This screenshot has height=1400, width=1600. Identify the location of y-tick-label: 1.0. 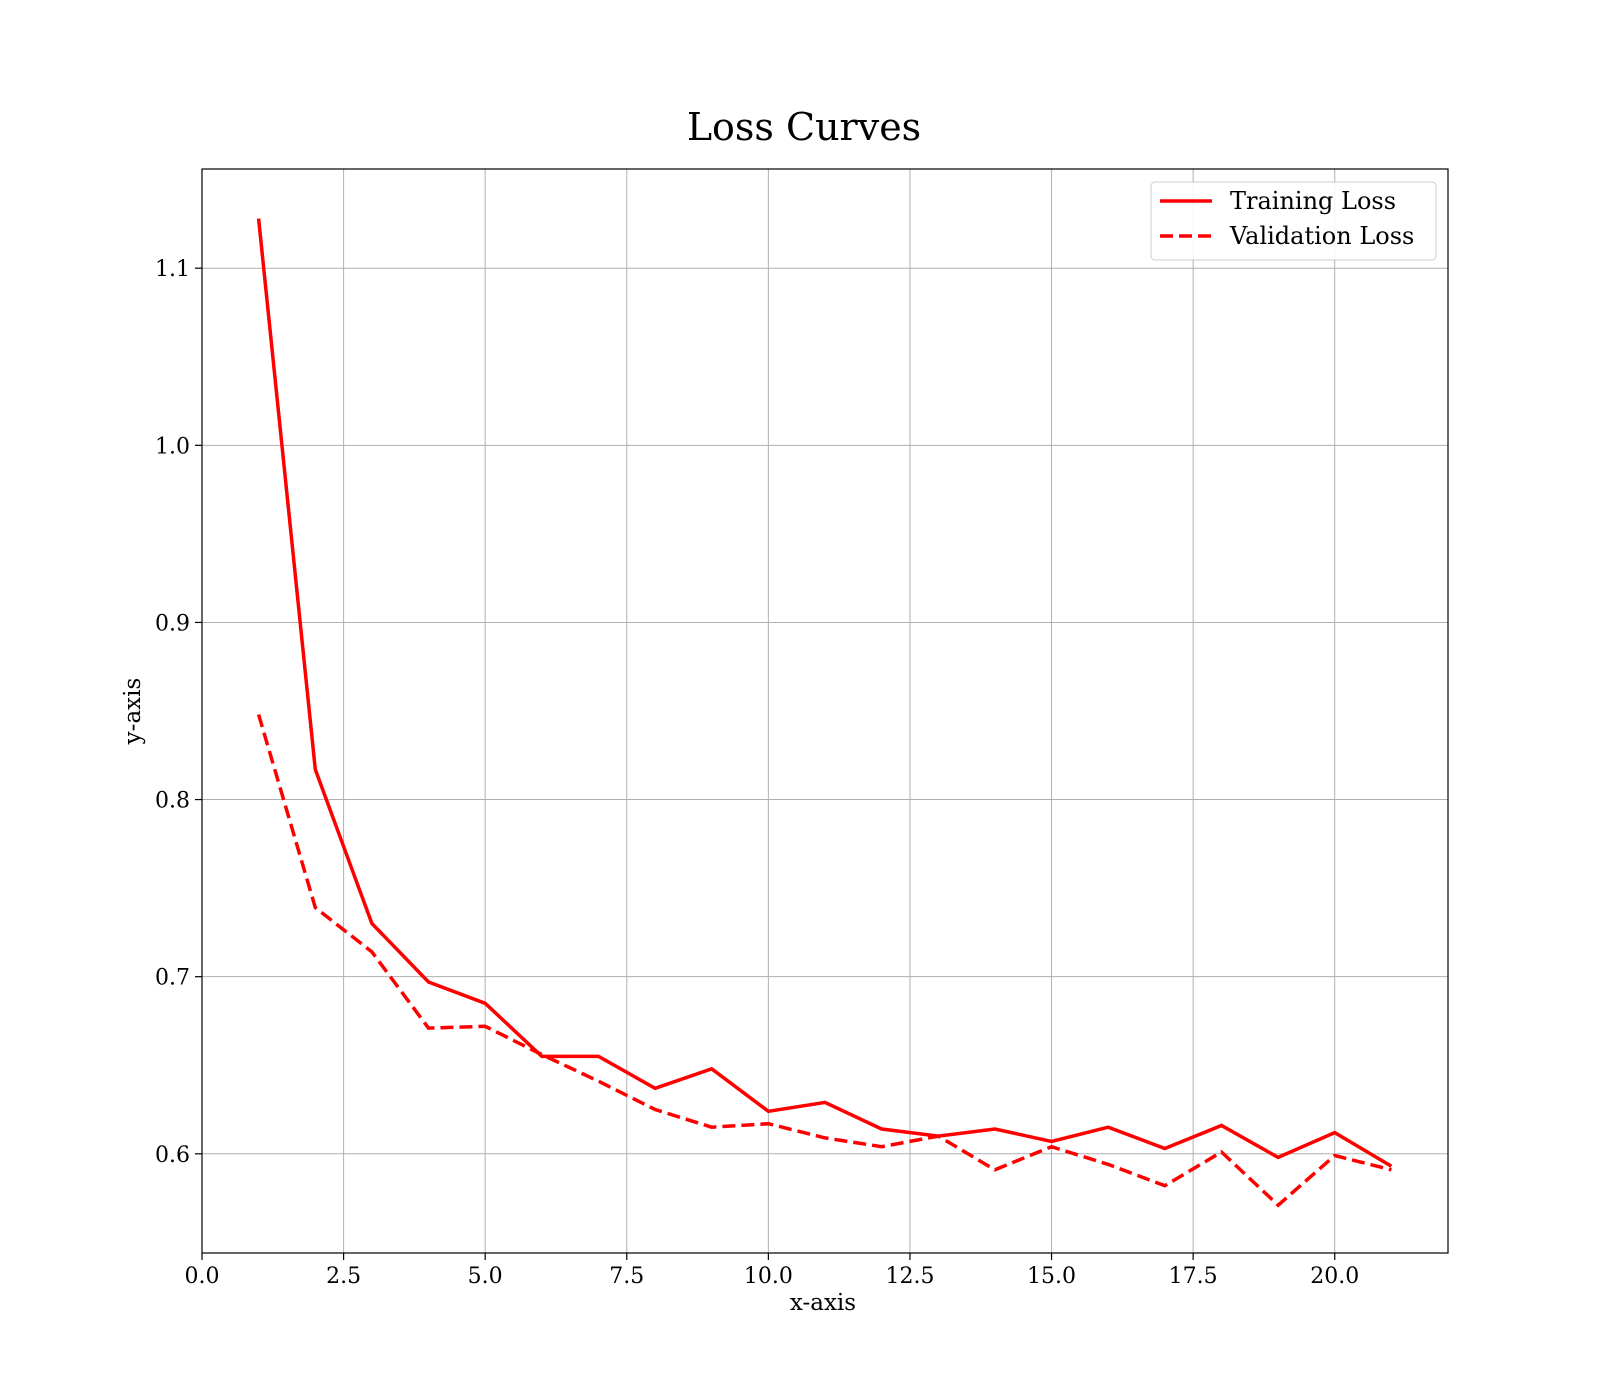
(172, 446).